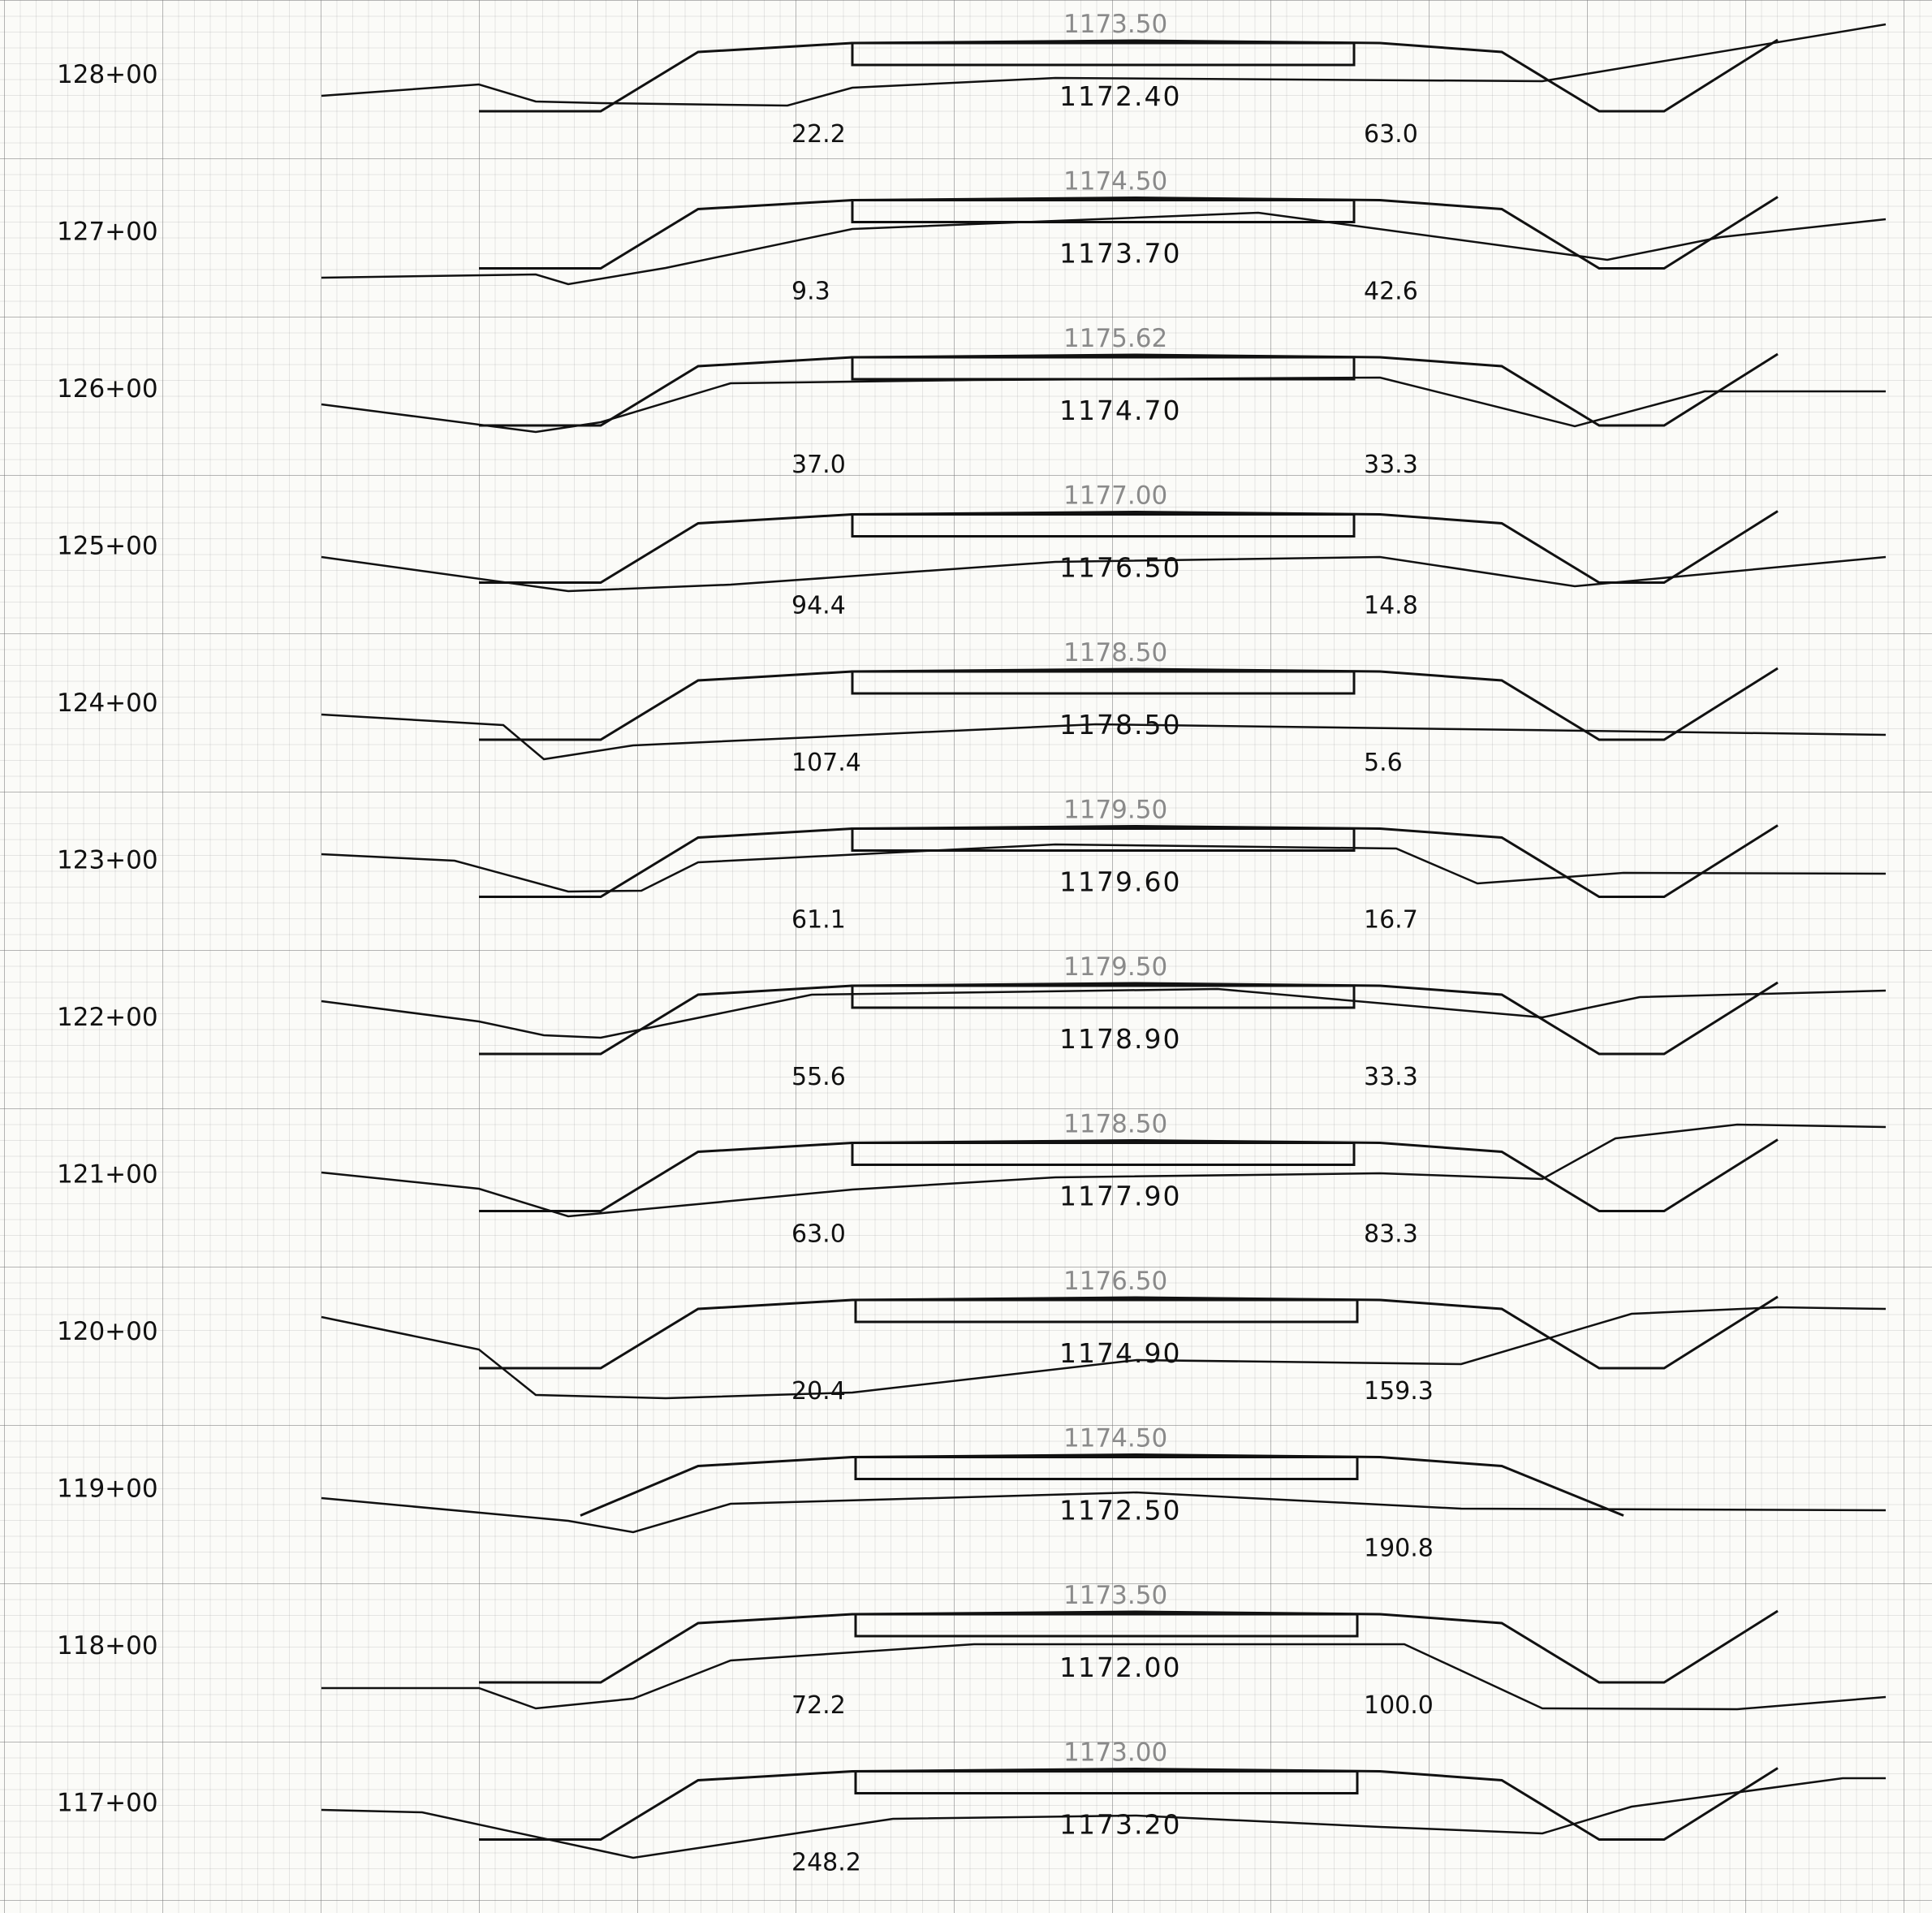 This screenshot has height=1913, width=1932. What do you see at coordinates (1120, 725) in the screenshot?
I see `ground-elevation: 1178.50` at bounding box center [1120, 725].